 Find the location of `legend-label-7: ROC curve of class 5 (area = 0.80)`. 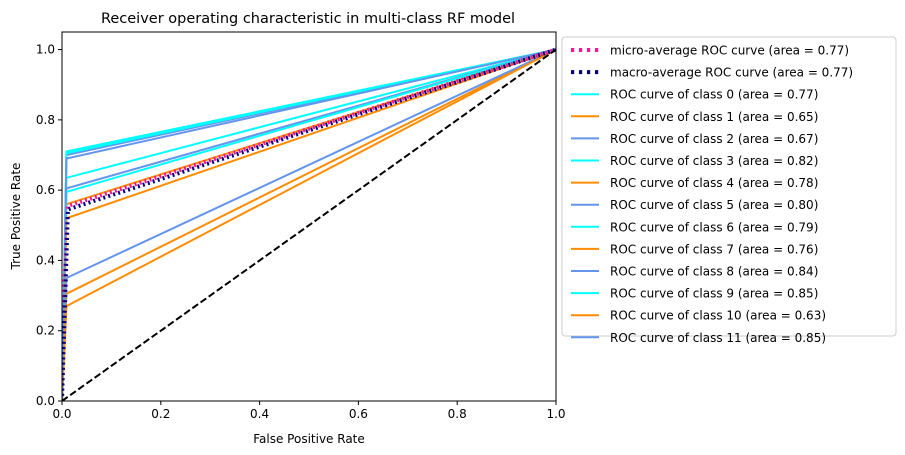

legend-label-7: ROC curve of class 5 (area = 0.80) is located at coordinates (714, 205).